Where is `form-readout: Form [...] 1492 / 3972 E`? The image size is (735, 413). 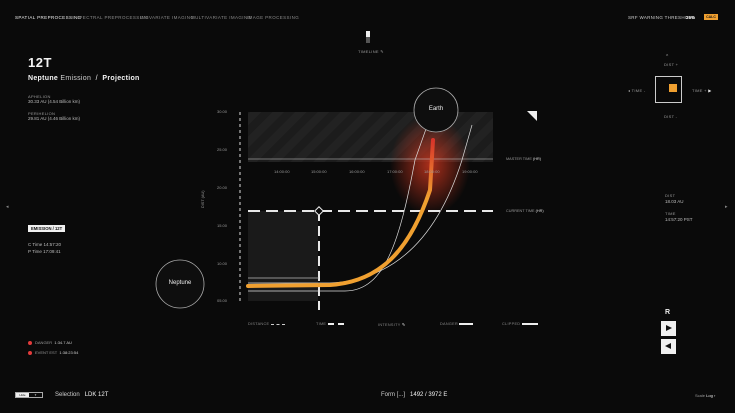
form-readout: Form [...] 1492 / 3972 E is located at coordinates (414, 395).